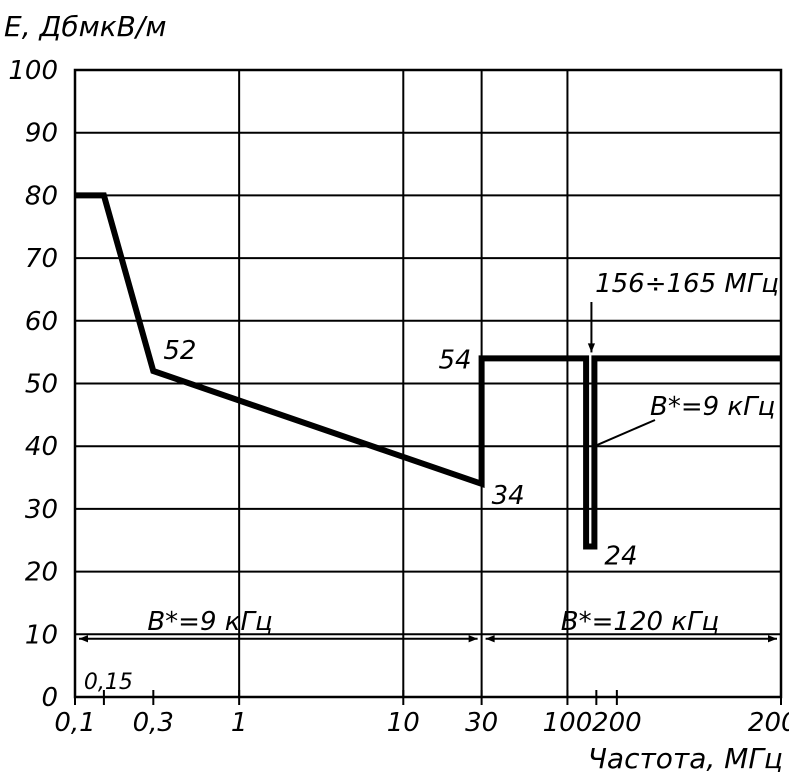  Describe the element at coordinates (687, 284) in the screenshot. I see `frequency-annotation: 156÷165 МГц` at that location.